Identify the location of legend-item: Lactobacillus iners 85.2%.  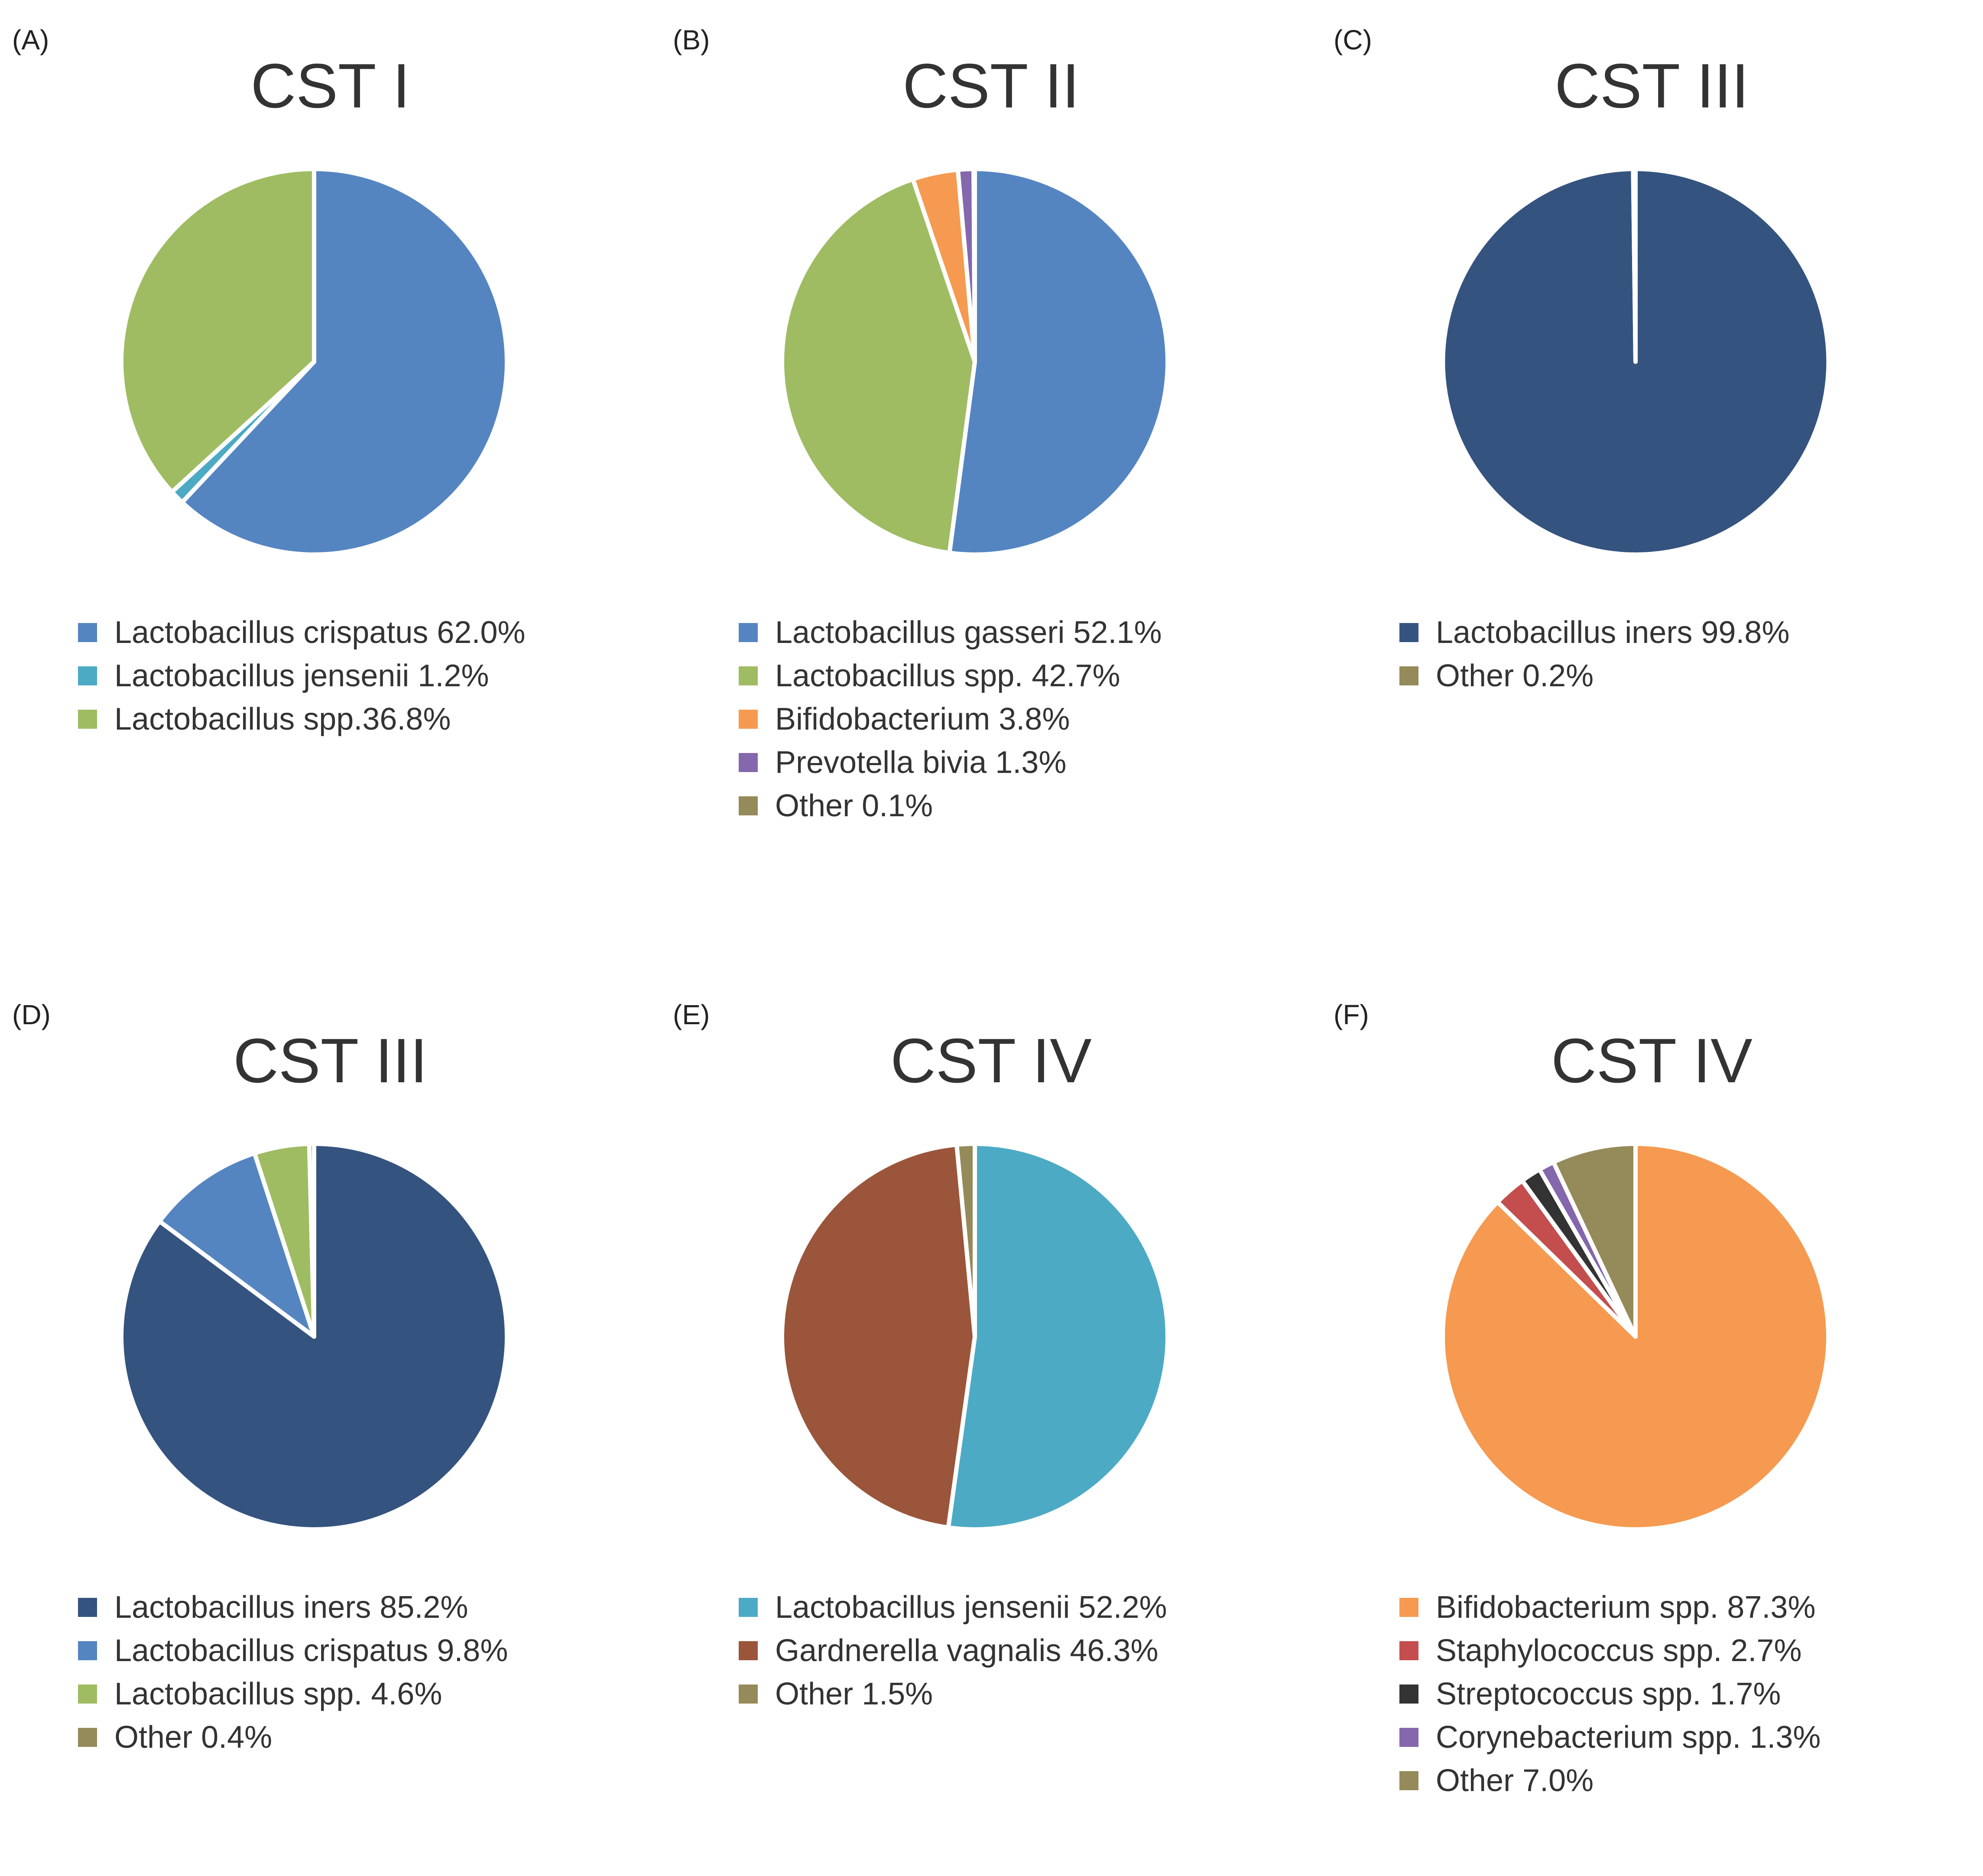
(293, 1607).